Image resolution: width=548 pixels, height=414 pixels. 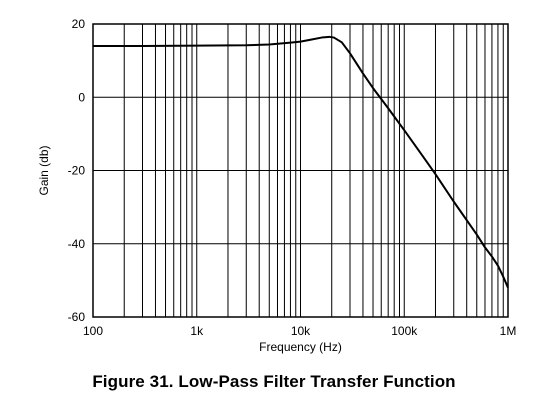 I want to click on y-tick-label: 20, so click(x=79, y=24).